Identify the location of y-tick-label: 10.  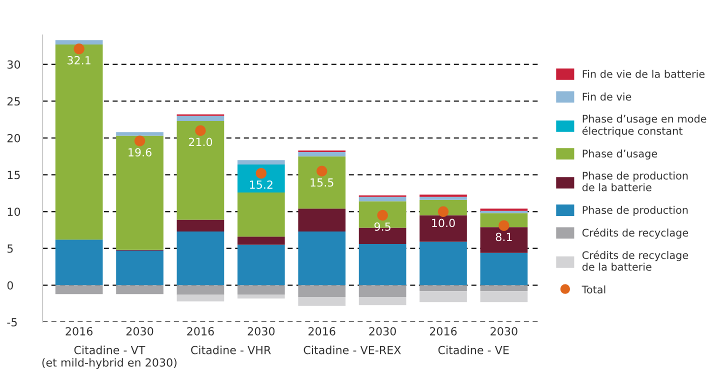
(14, 212).